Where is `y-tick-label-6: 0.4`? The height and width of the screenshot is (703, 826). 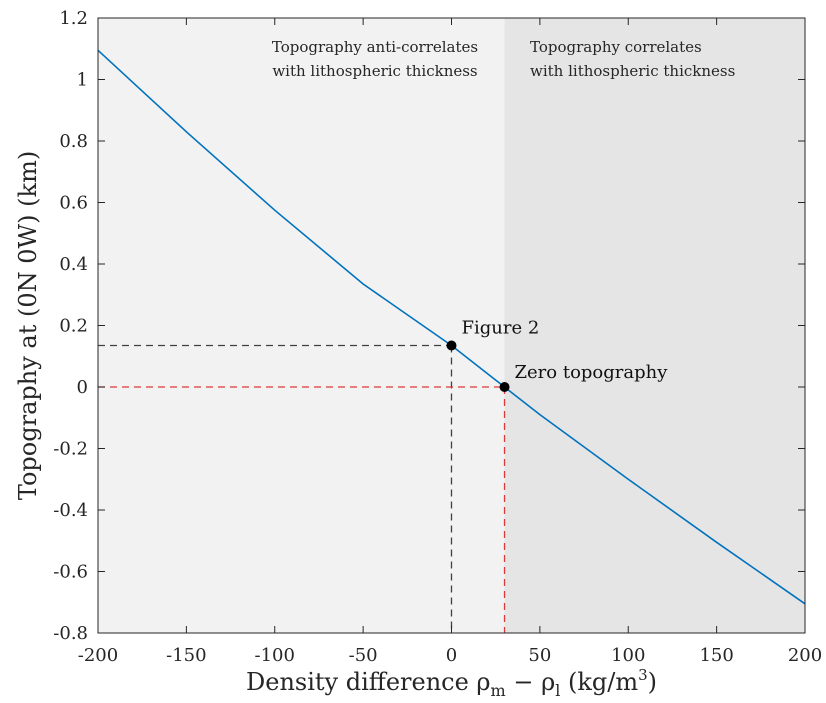
y-tick-label-6: 0.4 is located at coordinates (73, 264).